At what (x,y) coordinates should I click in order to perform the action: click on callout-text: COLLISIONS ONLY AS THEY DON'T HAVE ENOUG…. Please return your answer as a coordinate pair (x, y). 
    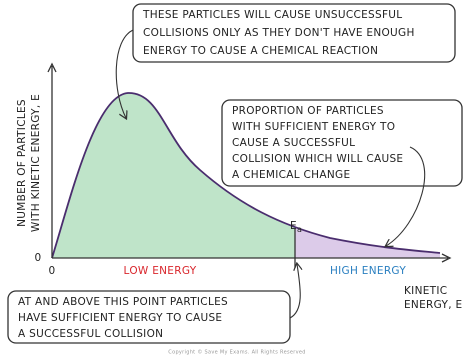
    Looking at the image, I should click on (279, 33).